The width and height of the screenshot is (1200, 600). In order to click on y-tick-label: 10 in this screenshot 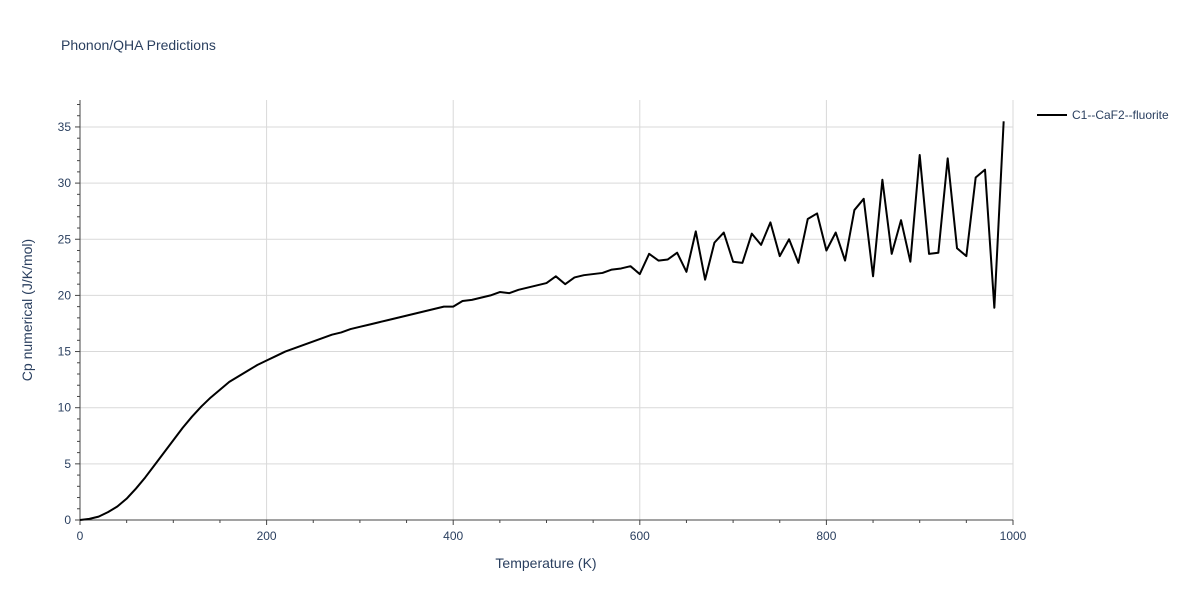, I will do `click(65, 408)`.